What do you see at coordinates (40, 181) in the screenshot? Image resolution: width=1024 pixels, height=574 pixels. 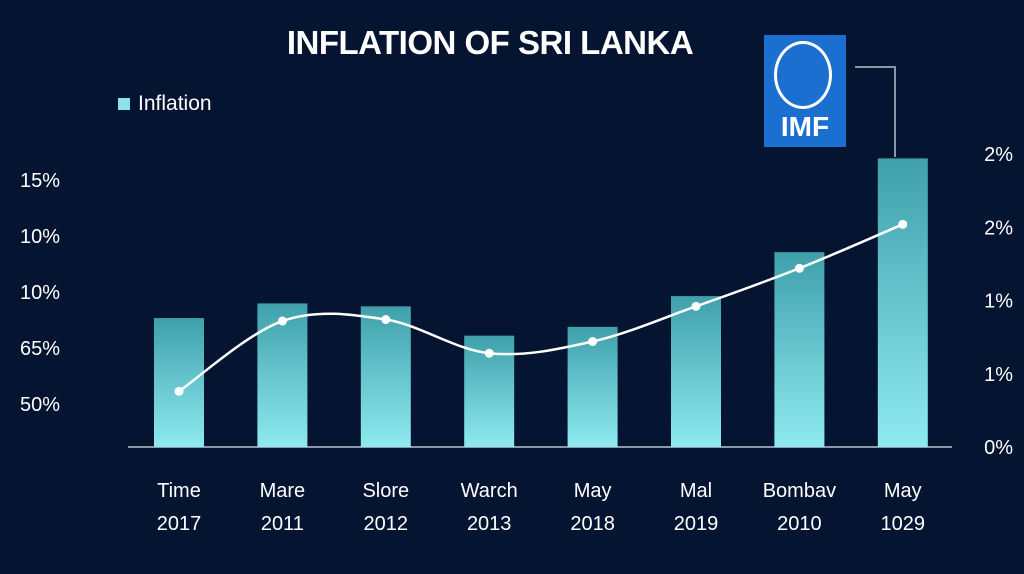 I see `left-y-tick-label: 15%` at bounding box center [40, 181].